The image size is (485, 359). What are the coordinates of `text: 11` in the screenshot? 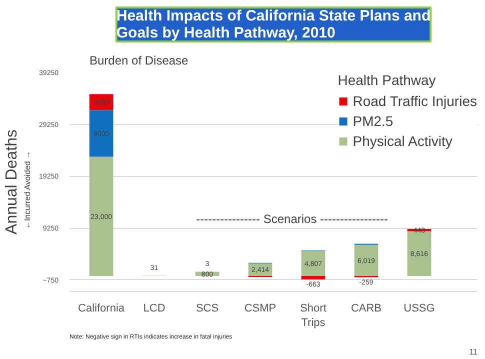 It's located at (473, 352).